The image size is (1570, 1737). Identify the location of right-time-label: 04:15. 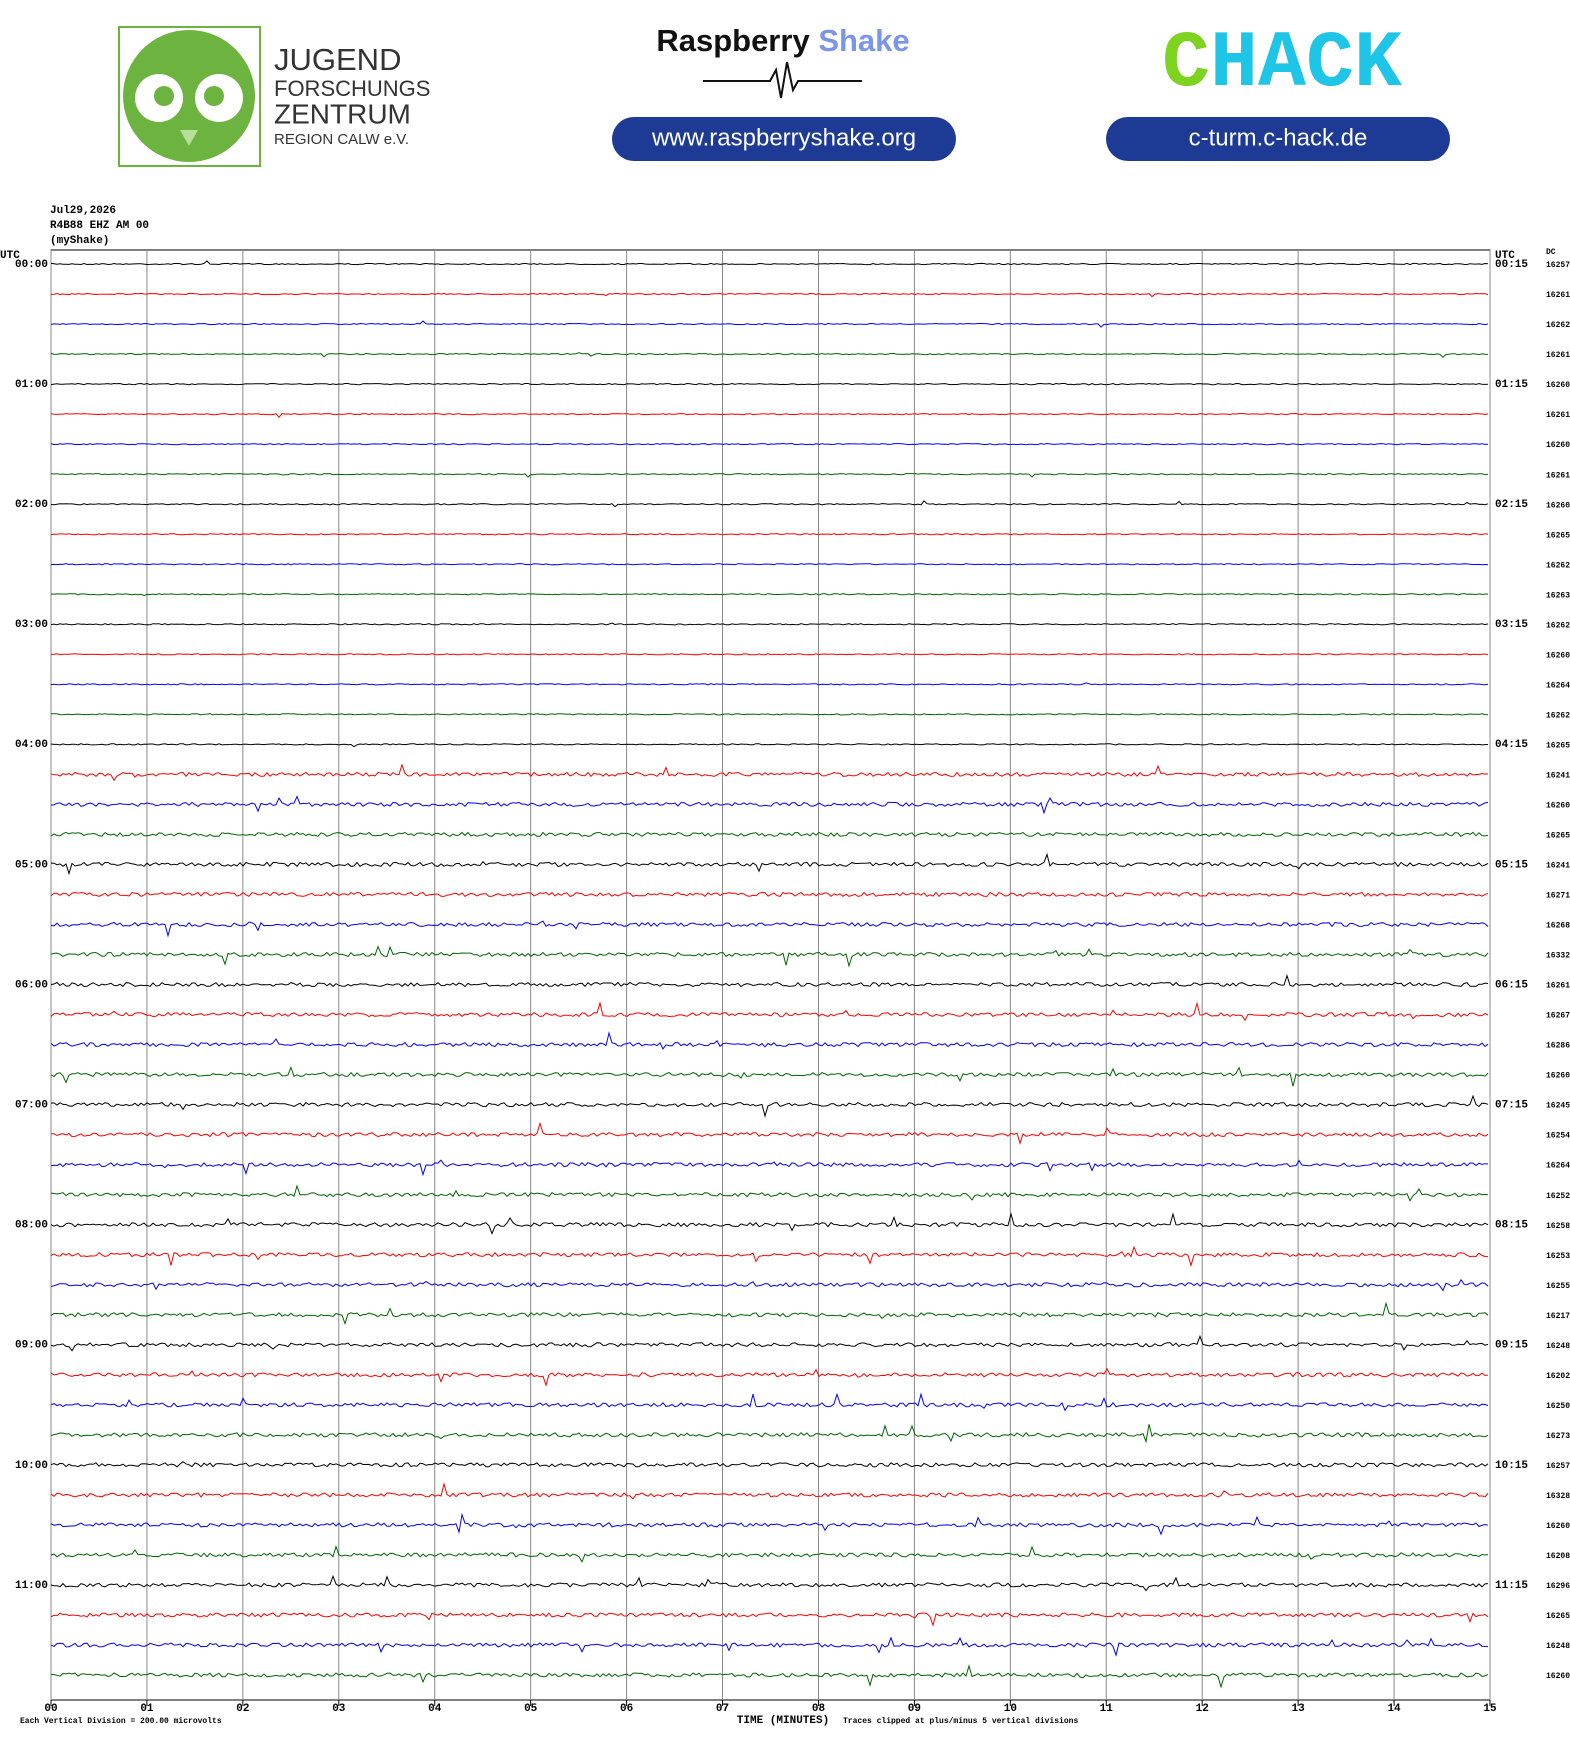
(1511, 745).